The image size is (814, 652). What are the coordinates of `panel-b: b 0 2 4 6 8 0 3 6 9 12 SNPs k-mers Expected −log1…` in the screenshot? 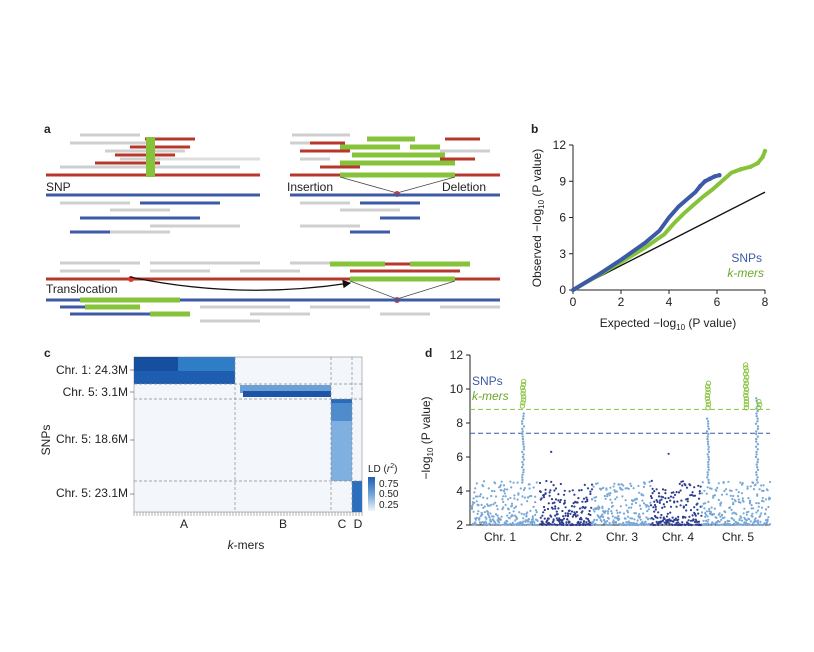 It's located at (649, 227).